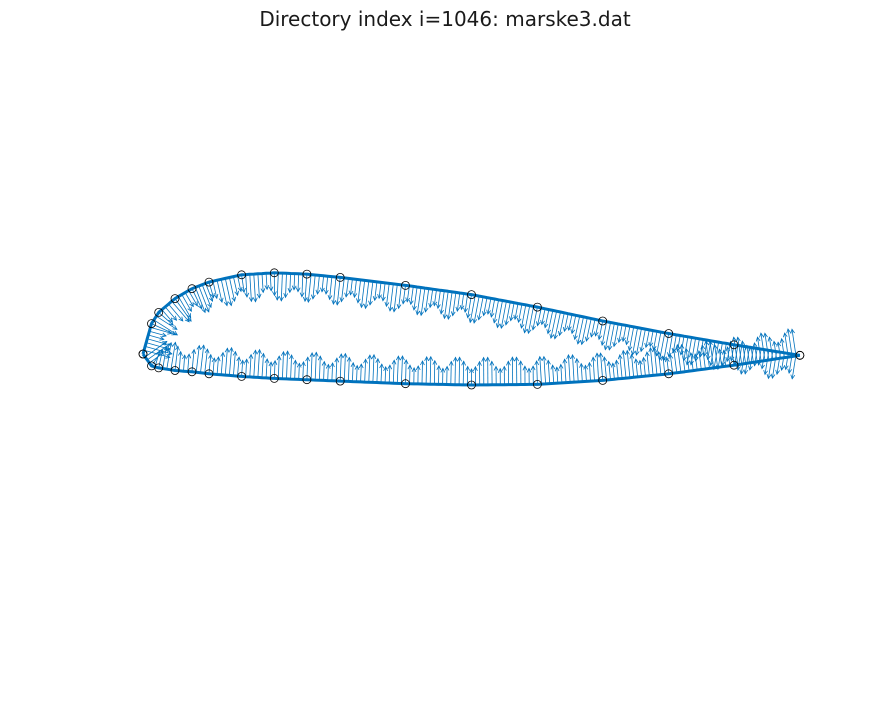  Describe the element at coordinates (669, 374) in the screenshot. I see `lower-surface-control-point` at that location.